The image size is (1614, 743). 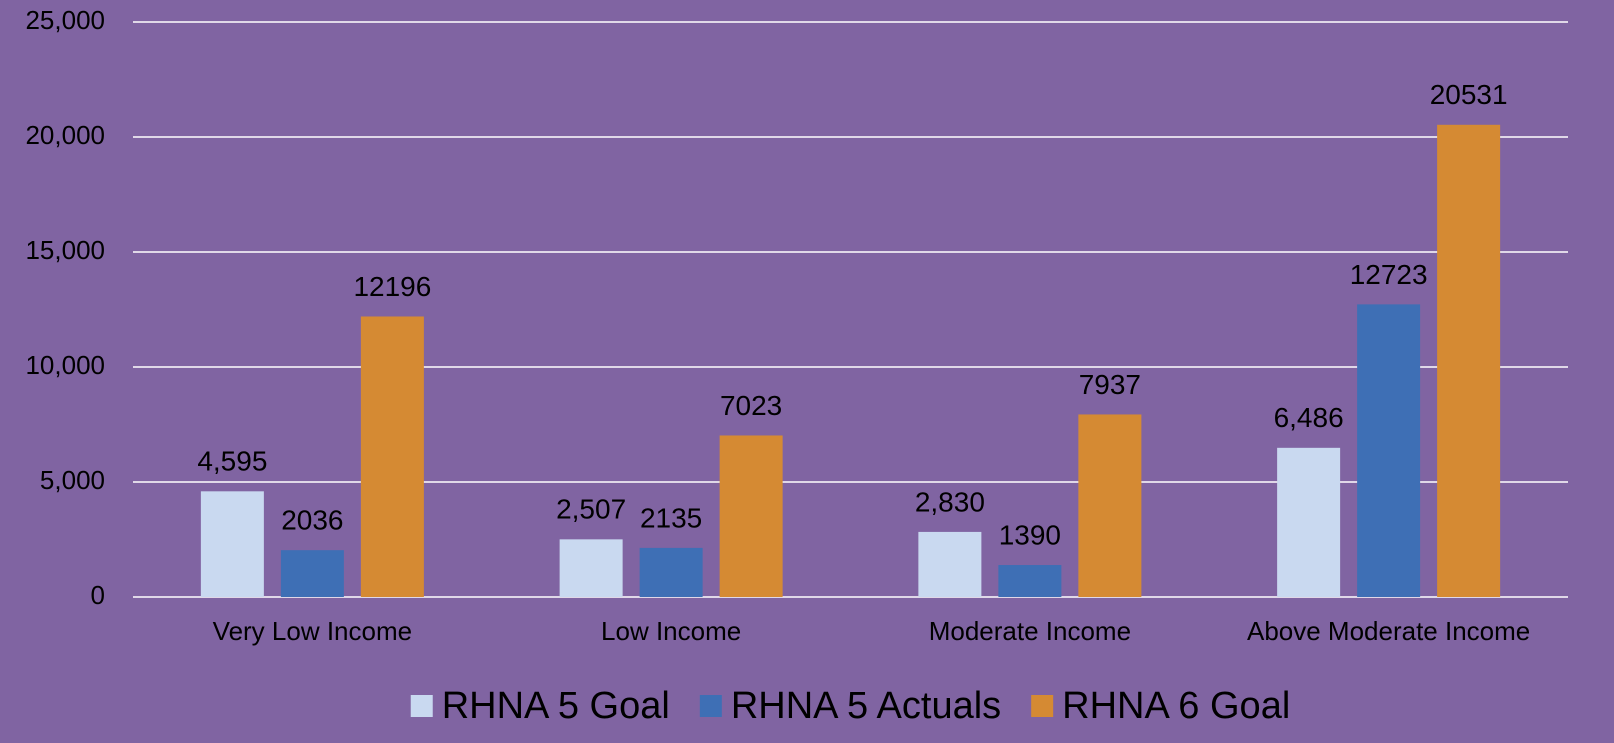 What do you see at coordinates (65, 135) in the screenshot?
I see `y-tick-label: 20,000` at bounding box center [65, 135].